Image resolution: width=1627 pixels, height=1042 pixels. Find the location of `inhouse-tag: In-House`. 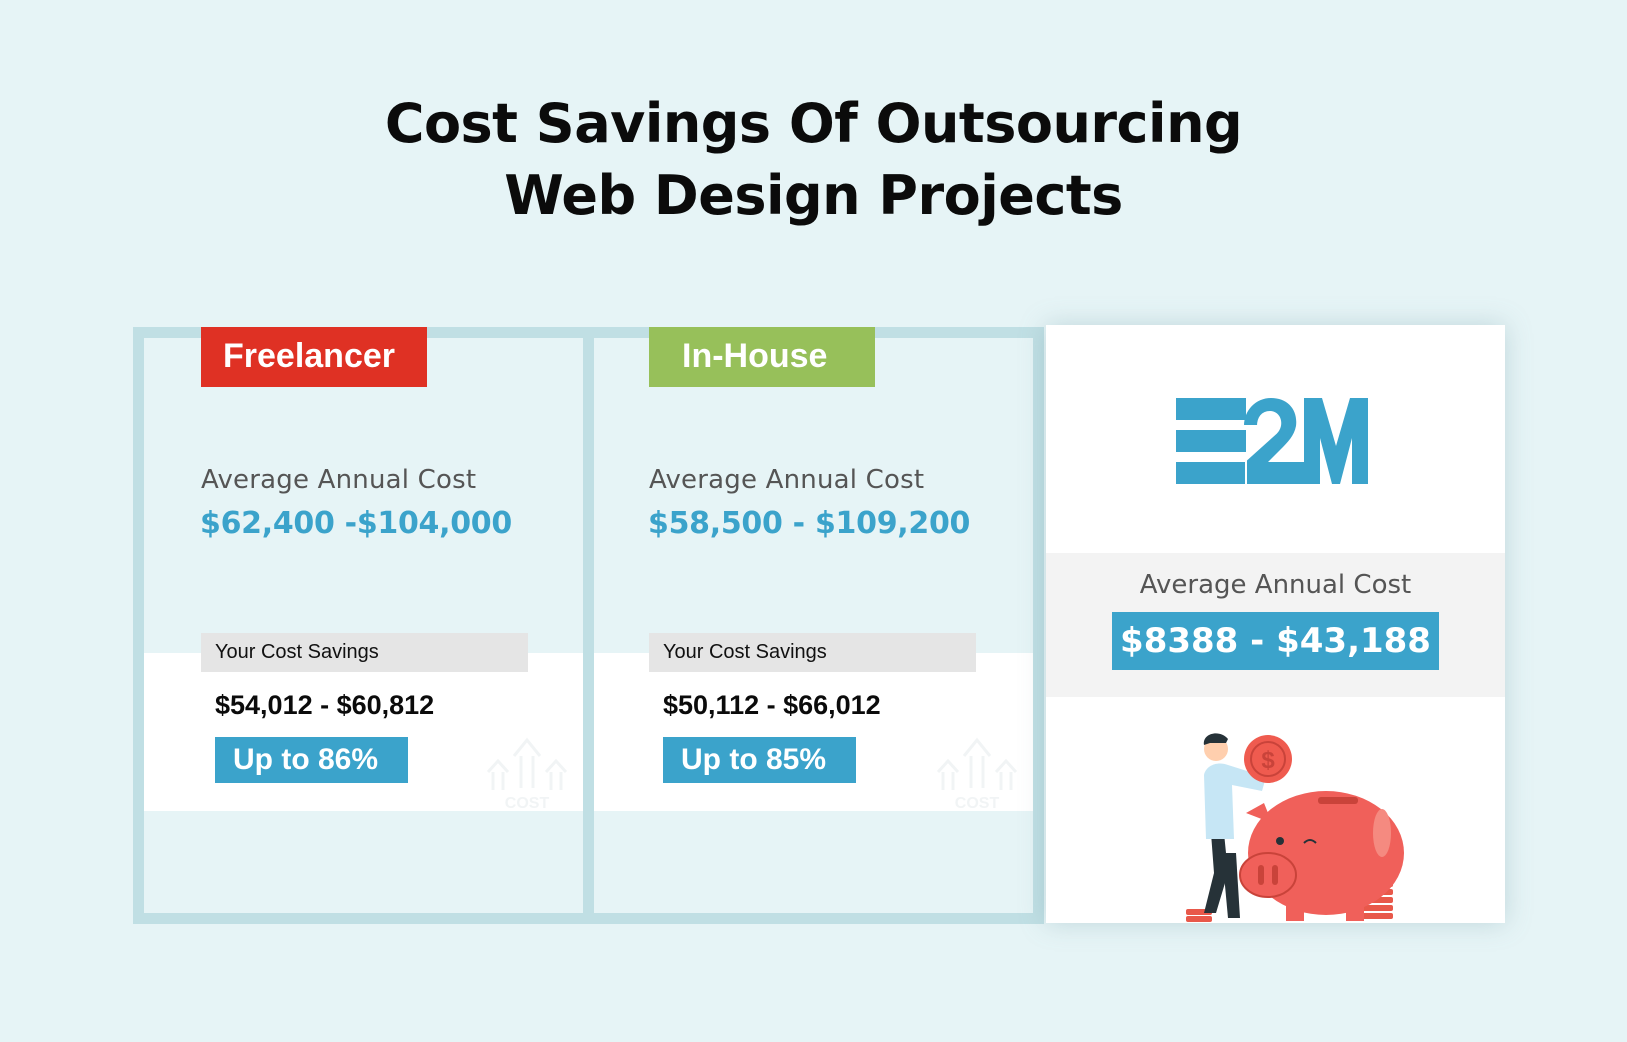

inhouse-tag: In-House is located at coordinates (762, 357).